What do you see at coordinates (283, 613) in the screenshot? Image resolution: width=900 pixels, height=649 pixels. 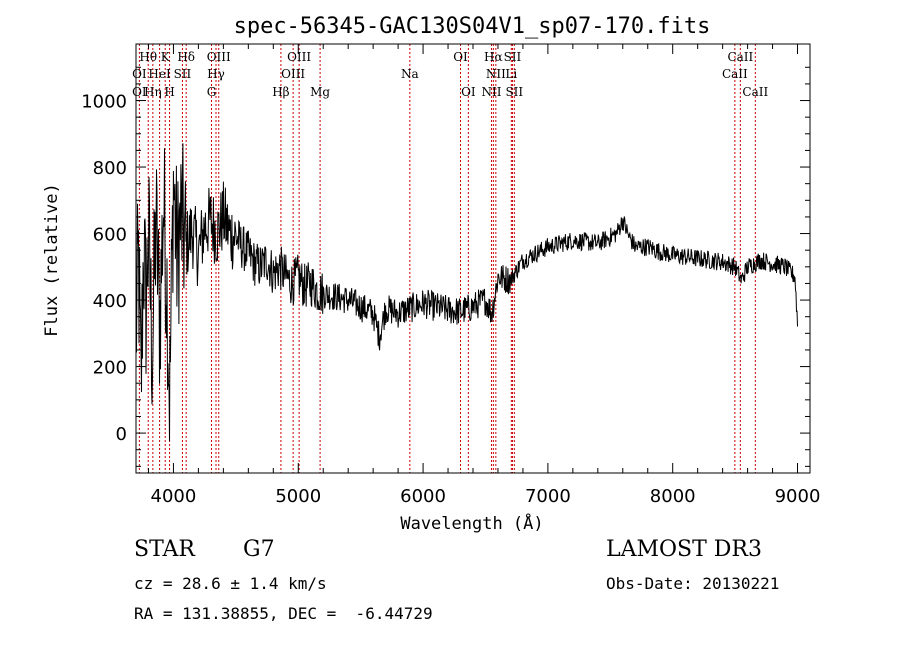 I see `coordinates: RA = 131.38855, DEC = -6.44729` at bounding box center [283, 613].